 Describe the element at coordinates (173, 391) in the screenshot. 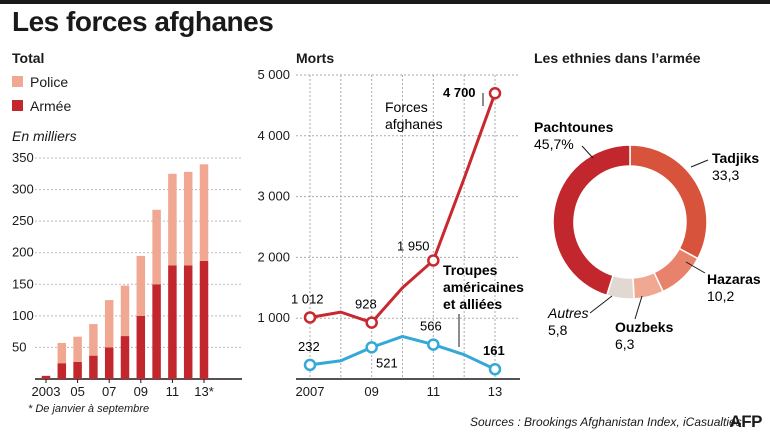

I see `bar-x-tick-label: 11` at that location.